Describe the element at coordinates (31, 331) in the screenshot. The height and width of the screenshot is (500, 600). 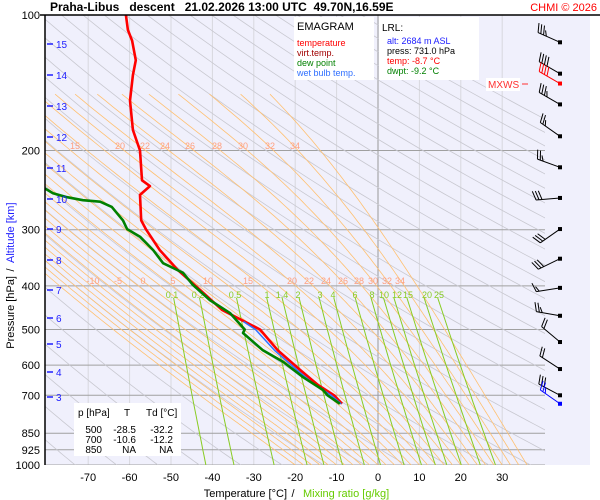
I see `pressure-tick-label: 500` at that location.